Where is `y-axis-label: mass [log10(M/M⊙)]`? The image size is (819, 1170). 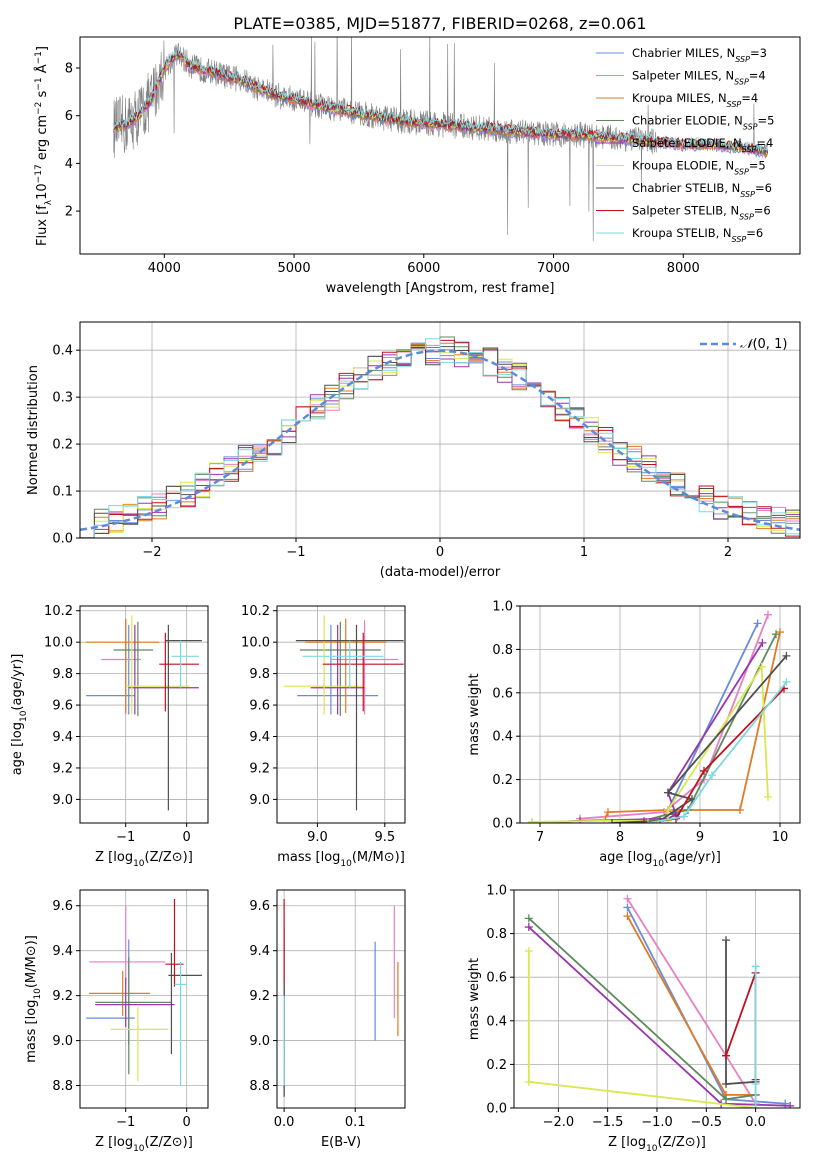 y-axis-label: mass [log10(M/M⊙)] is located at coordinates (33, 999).